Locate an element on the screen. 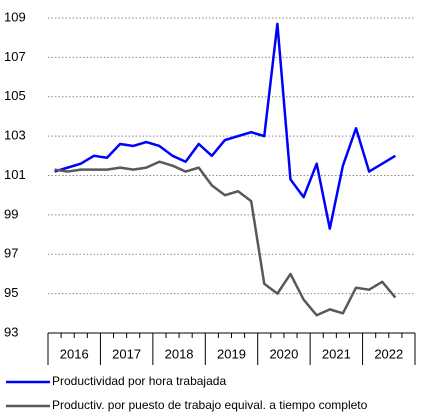 This screenshot has width=423, height=419. legend-label: Productividad por hora trabajada is located at coordinates (139, 381).